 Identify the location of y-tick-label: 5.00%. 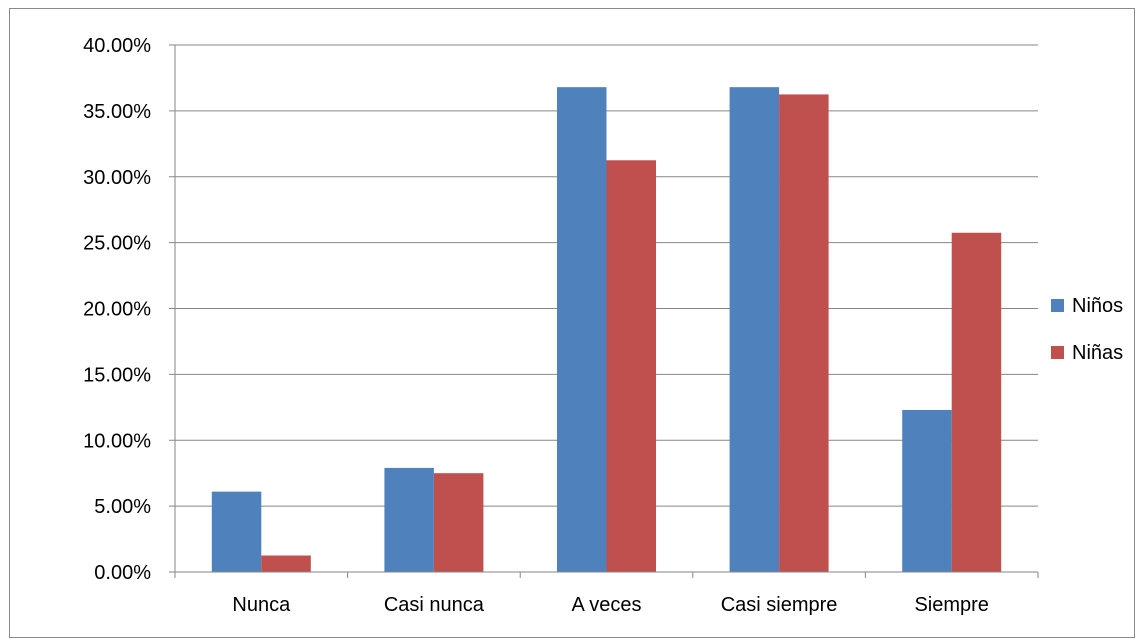
(122, 507).